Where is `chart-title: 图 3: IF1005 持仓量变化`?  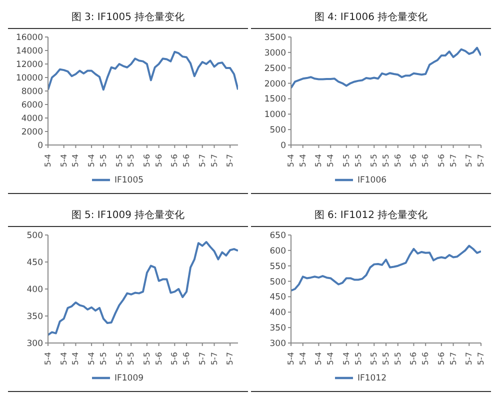 chart-title: 图 3: IF1005 持仓量变化 is located at coordinates (128, 18).